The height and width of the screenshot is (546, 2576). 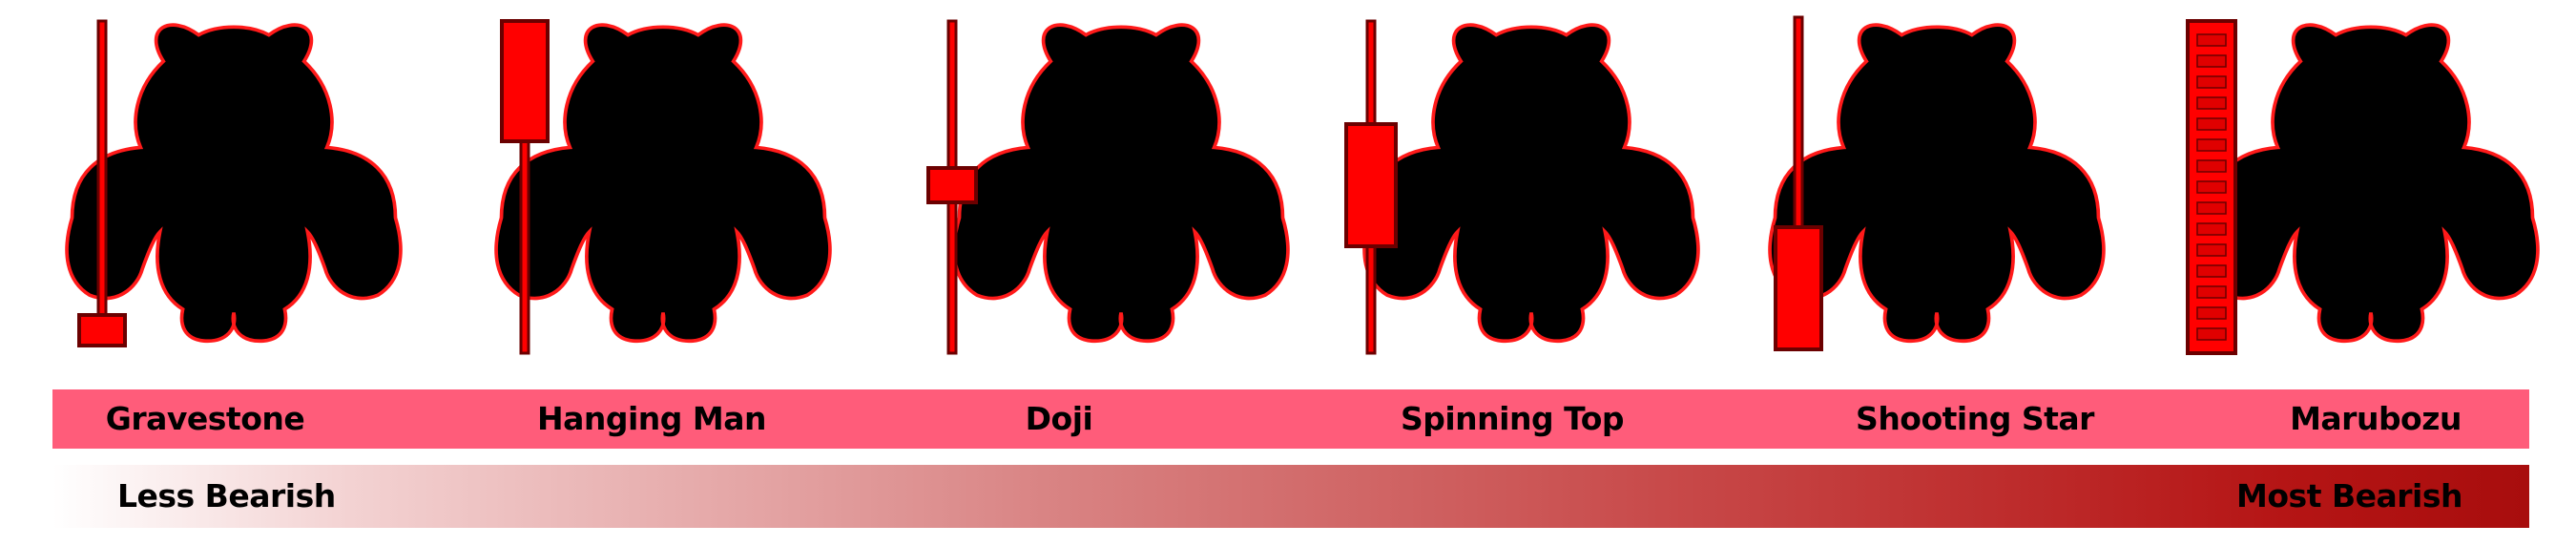 What do you see at coordinates (663, 187) in the screenshot?
I see `figure-hanging-man` at bounding box center [663, 187].